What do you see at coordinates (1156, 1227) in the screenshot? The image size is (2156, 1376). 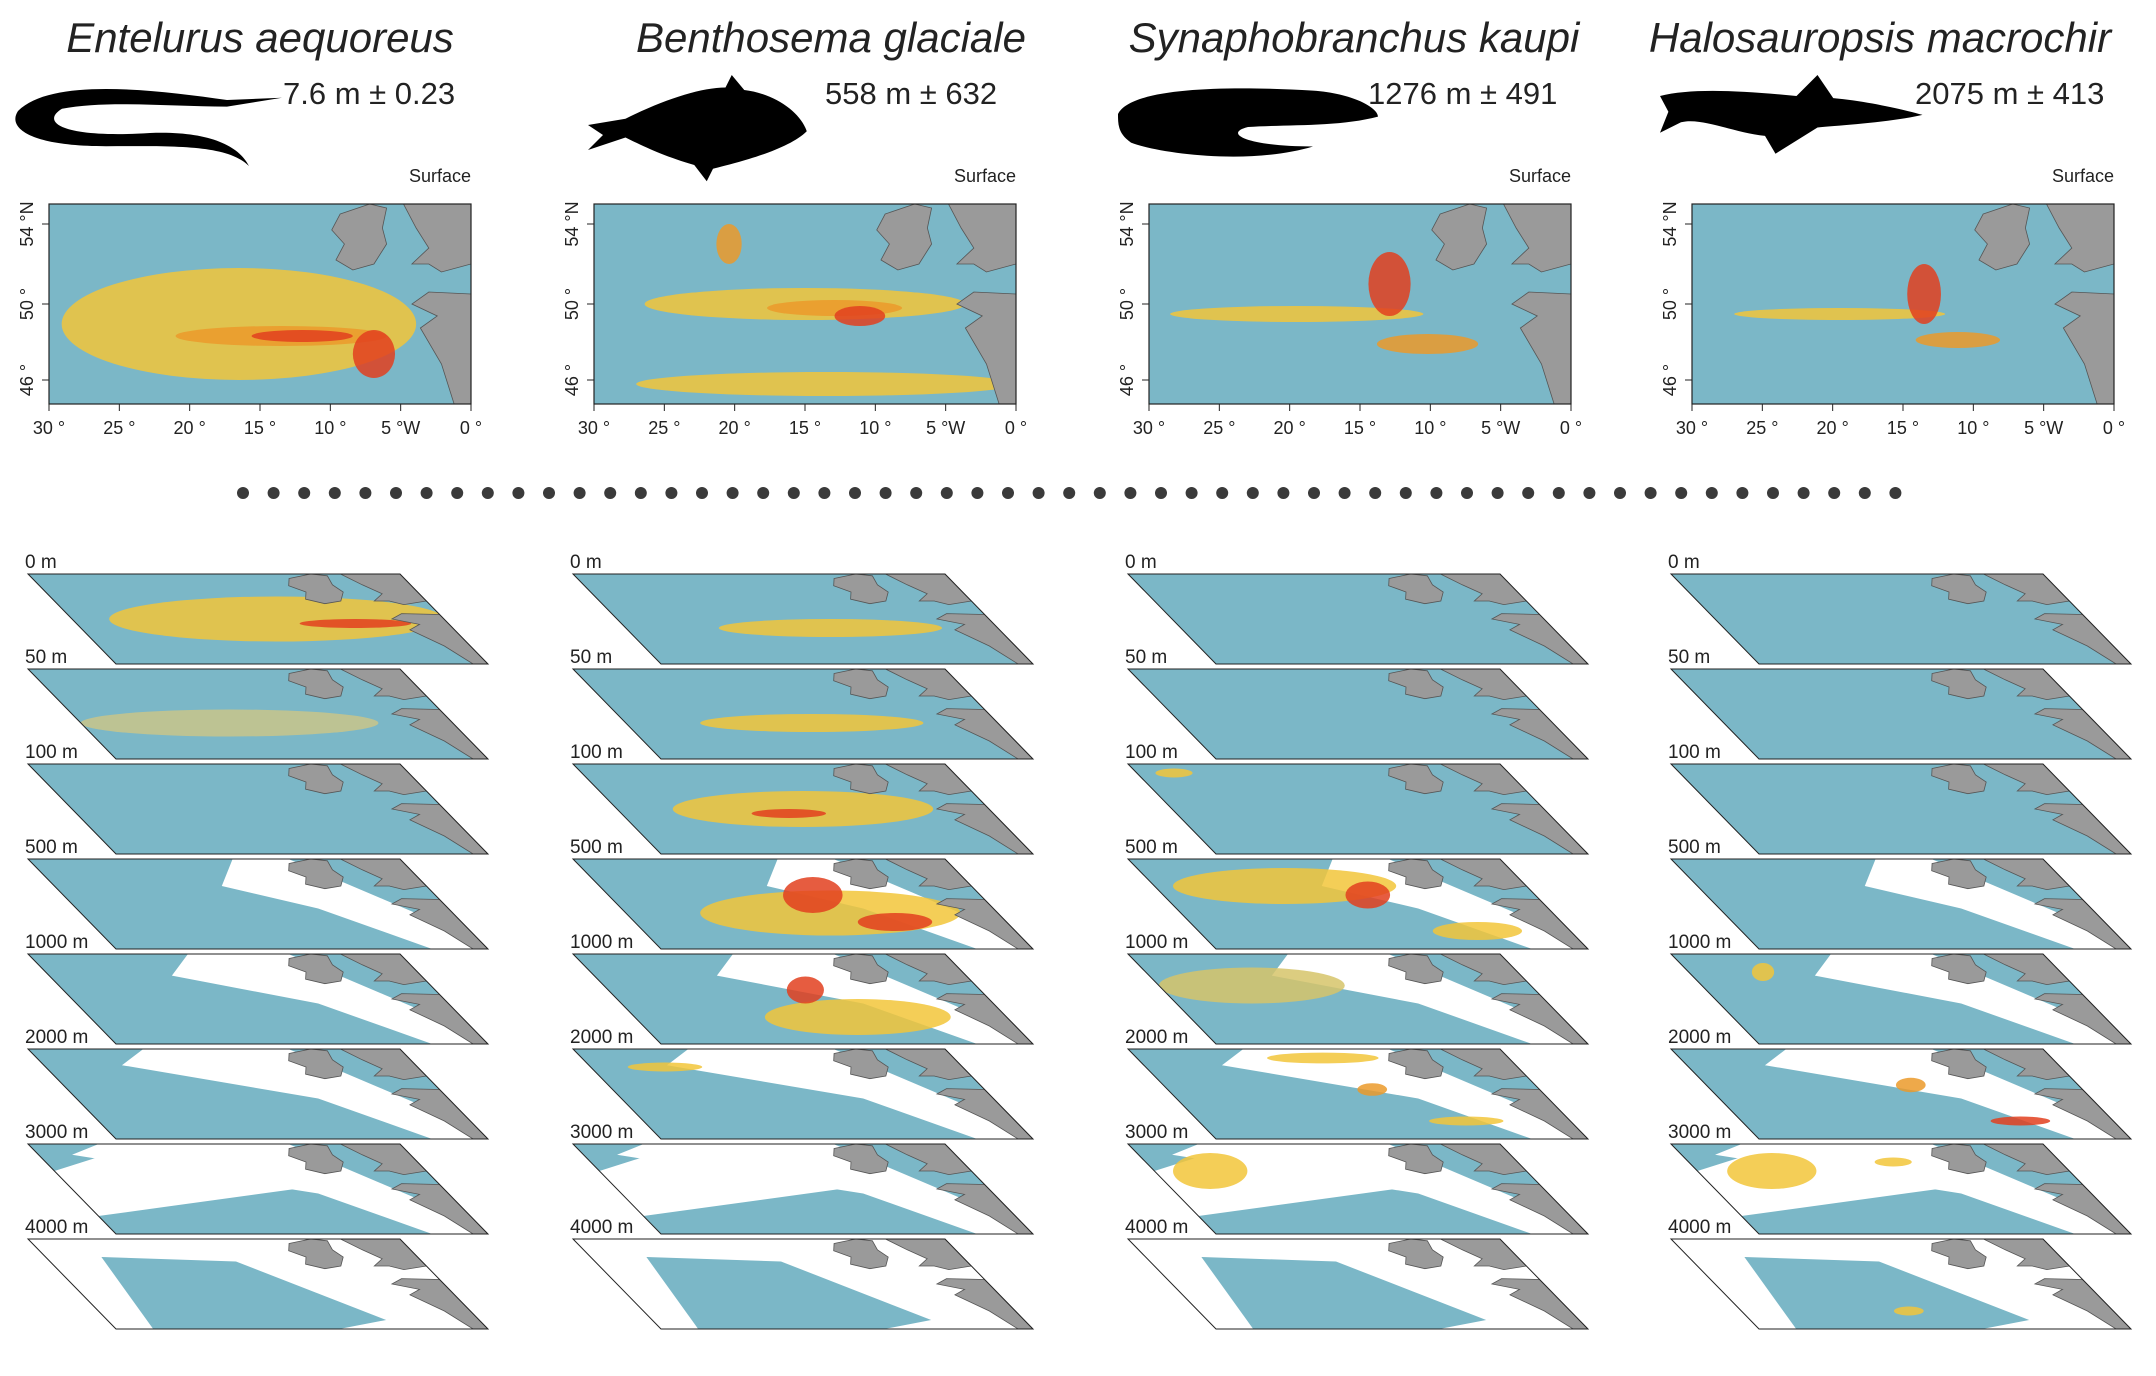 I see `depth-label: 4000 m` at bounding box center [1156, 1227].